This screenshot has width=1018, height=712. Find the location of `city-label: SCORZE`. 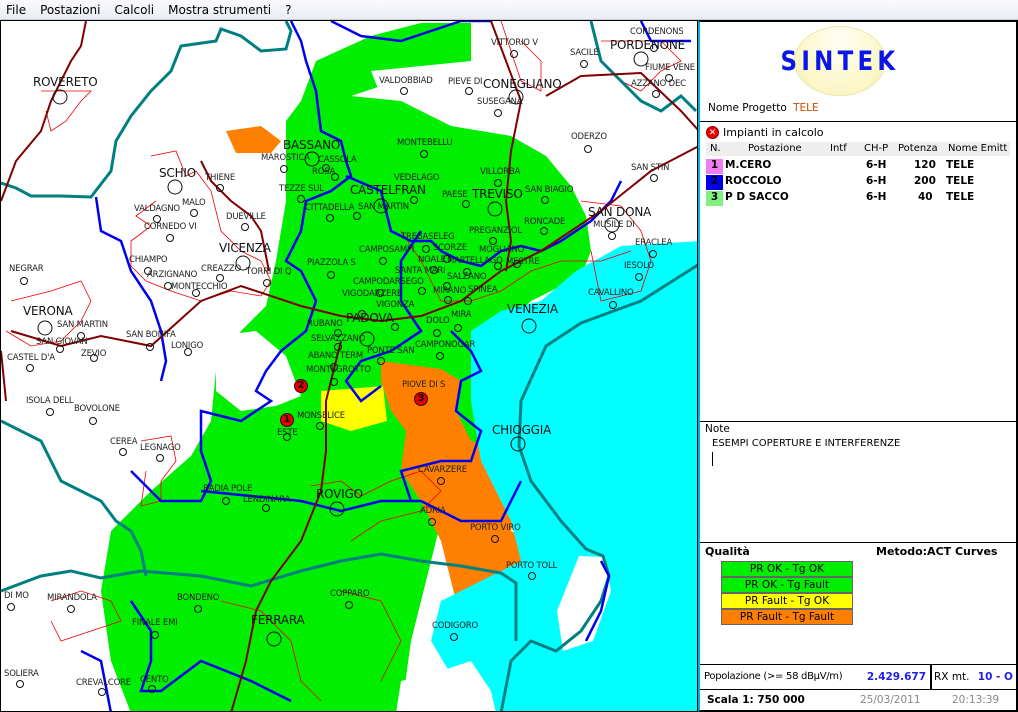

city-label: SCORZE is located at coordinates (450, 248).